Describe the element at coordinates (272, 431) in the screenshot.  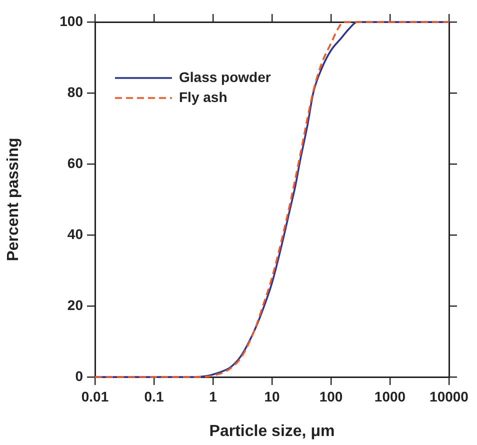
I see `x-axis-title: Particle size, μm` at that location.